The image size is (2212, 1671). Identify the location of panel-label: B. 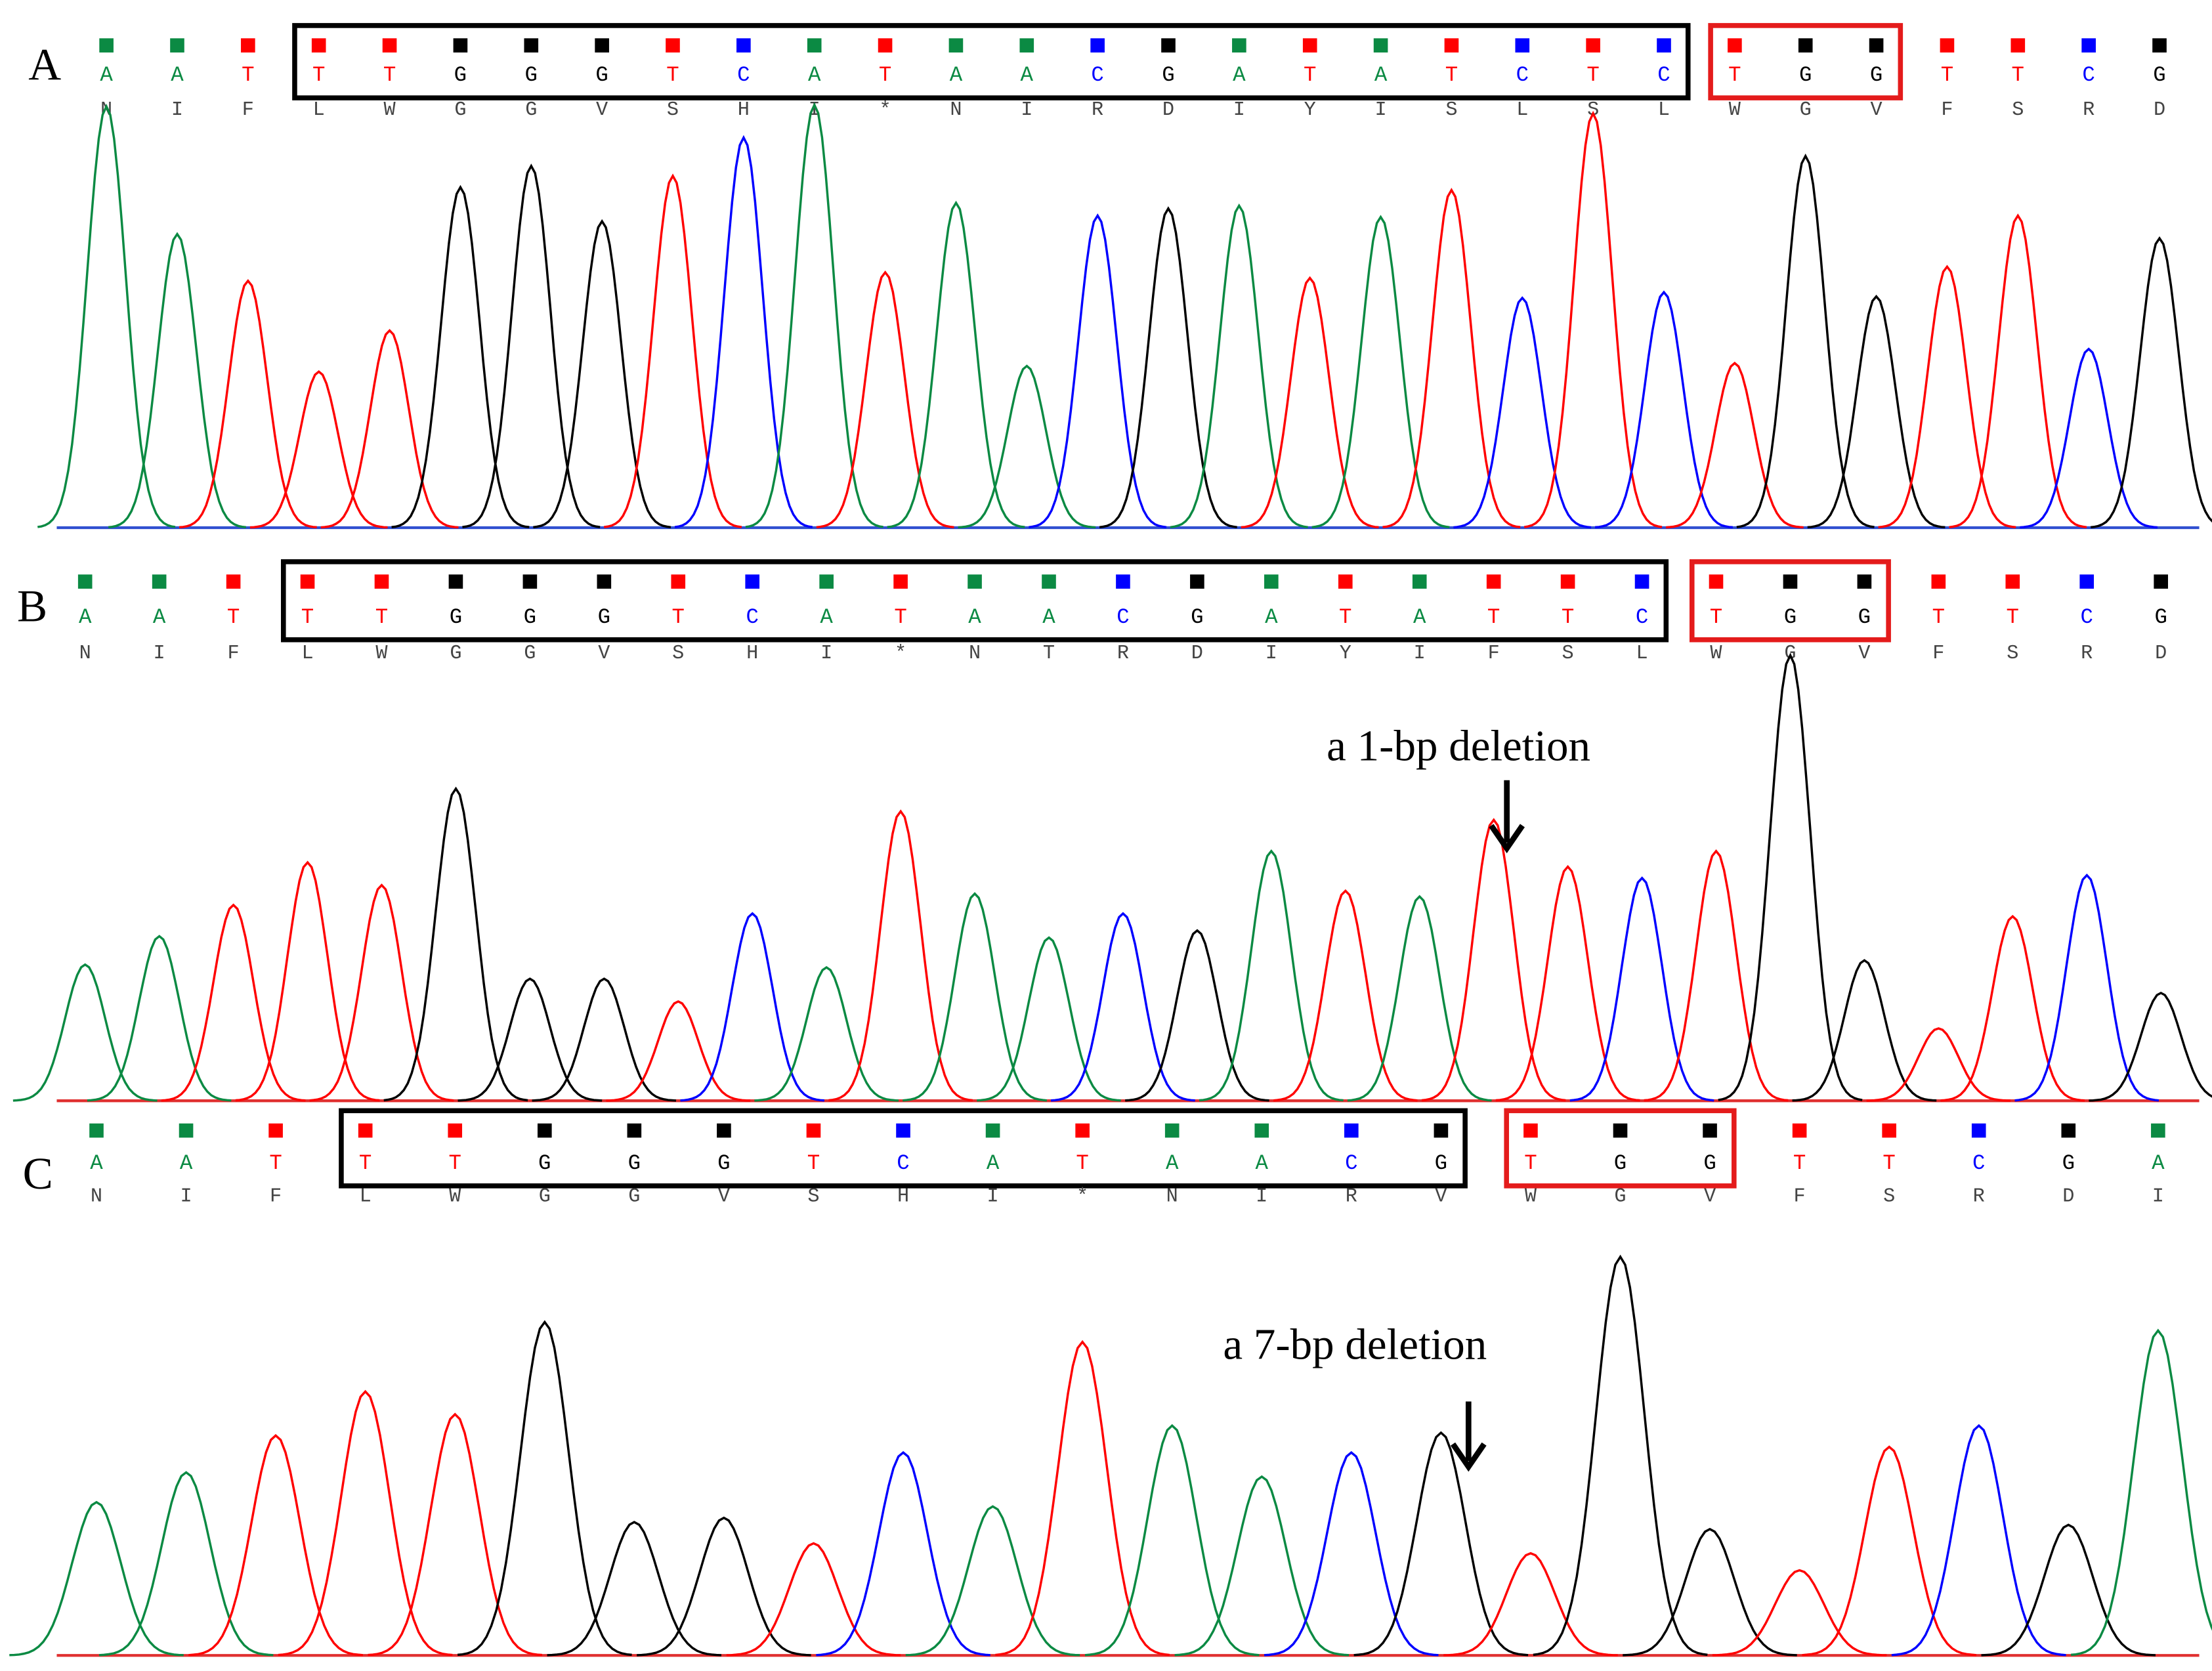
(32, 606).